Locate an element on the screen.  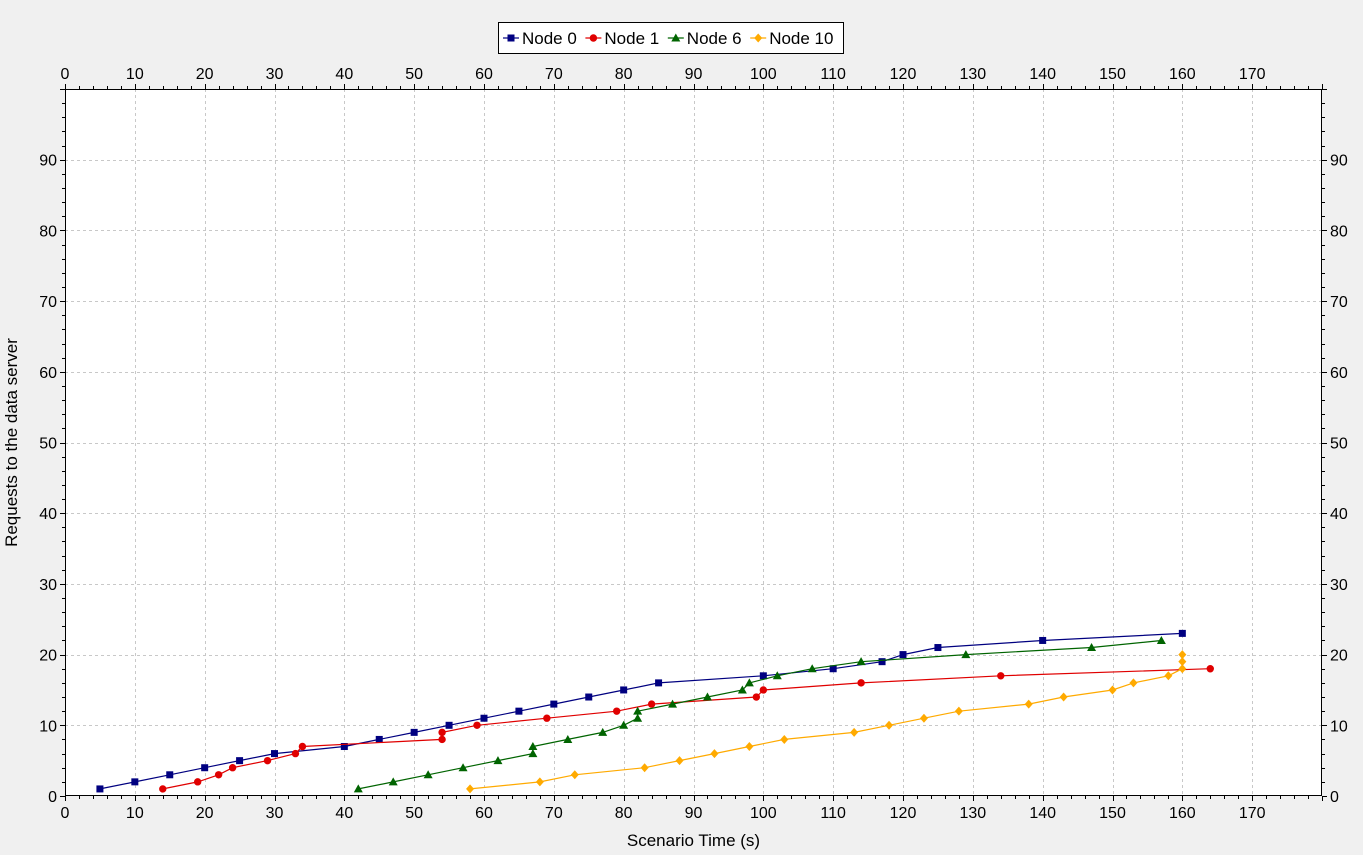
x-tick-label-bottom: 120 is located at coordinates (903, 813).